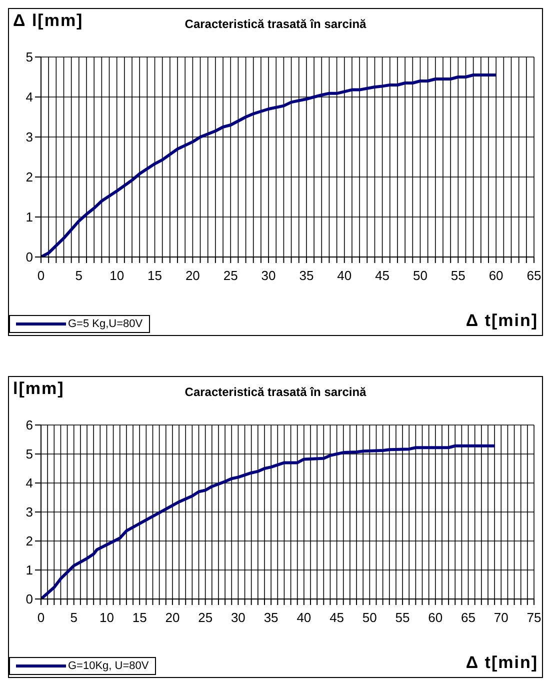 The width and height of the screenshot is (551, 695). I want to click on y-axis-title: Δ l[mm], so click(48, 21).